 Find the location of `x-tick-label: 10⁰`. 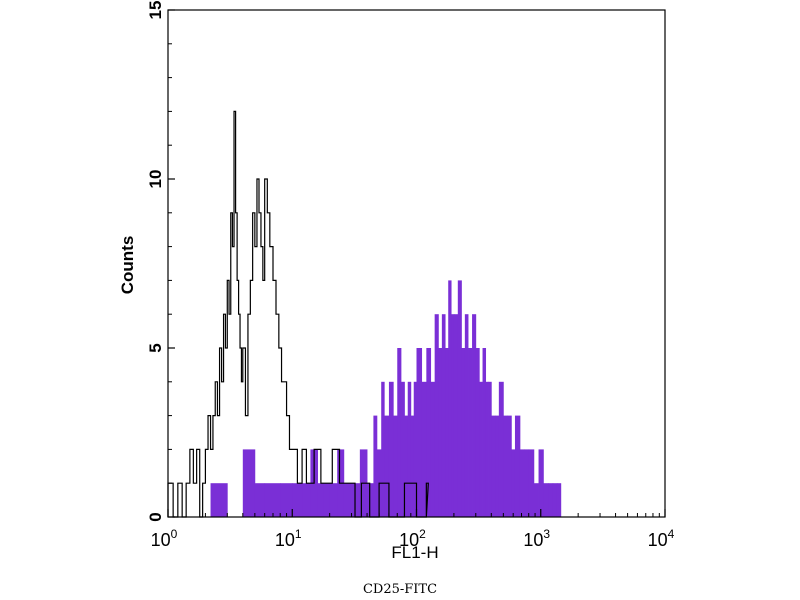

x-tick-label: 10⁰ is located at coordinates (164, 538).